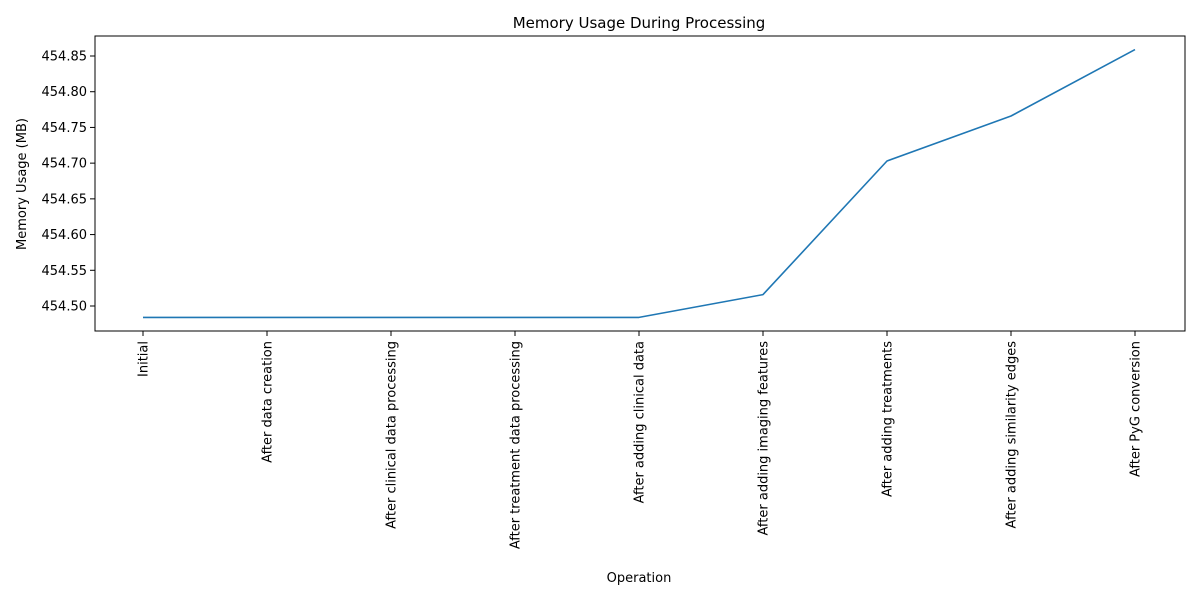  I want to click on x-tick-label: After adding imaging features, so click(764, 438).